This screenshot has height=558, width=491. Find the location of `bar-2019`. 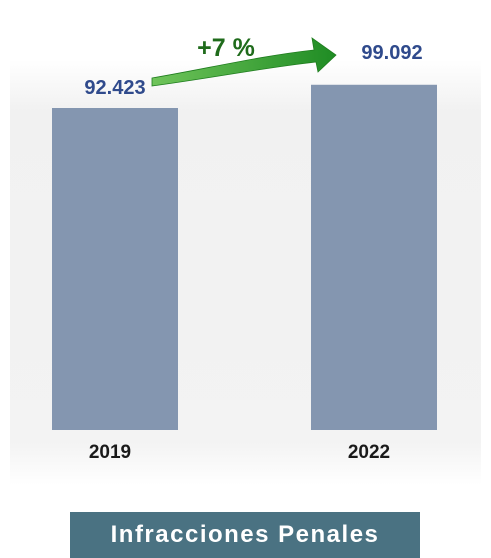

bar-2019 is located at coordinates (115, 269).